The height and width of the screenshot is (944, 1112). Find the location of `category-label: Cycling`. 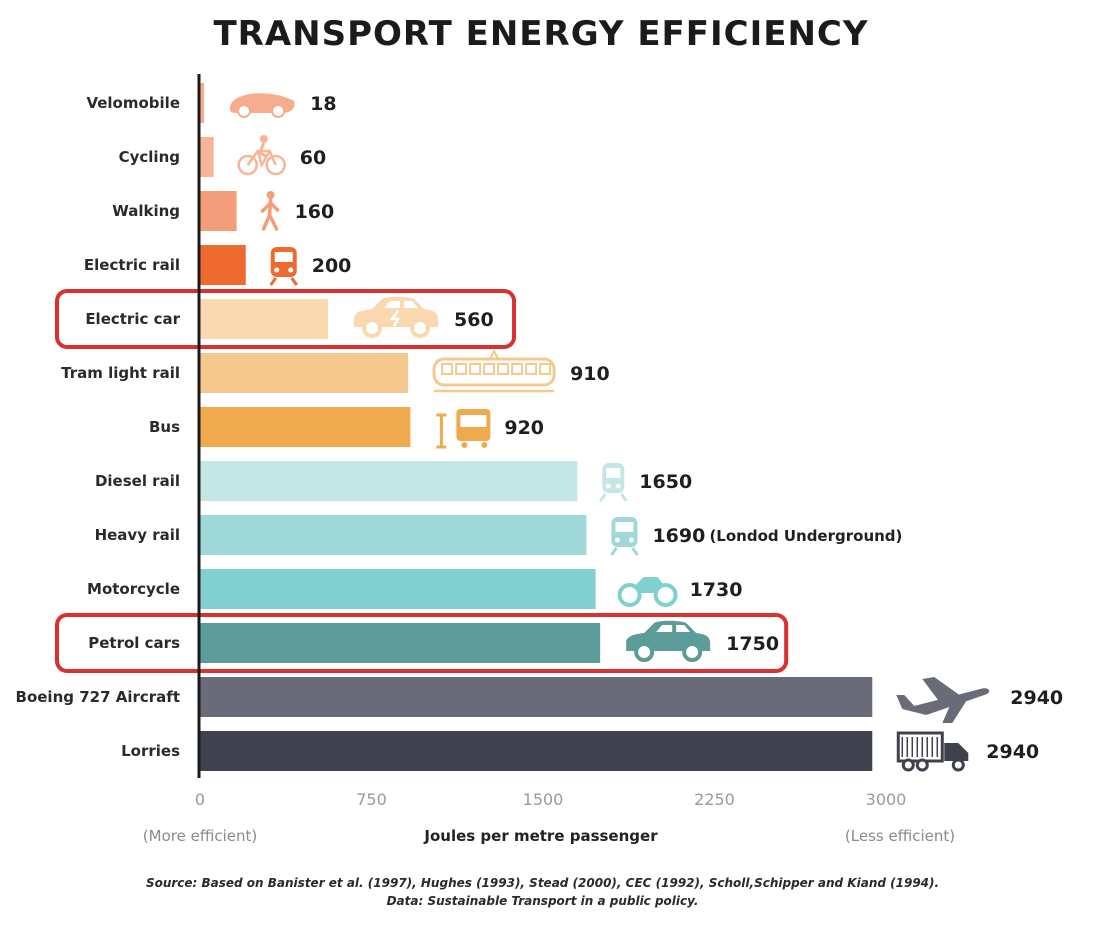

category-label: Cycling is located at coordinates (149, 157).